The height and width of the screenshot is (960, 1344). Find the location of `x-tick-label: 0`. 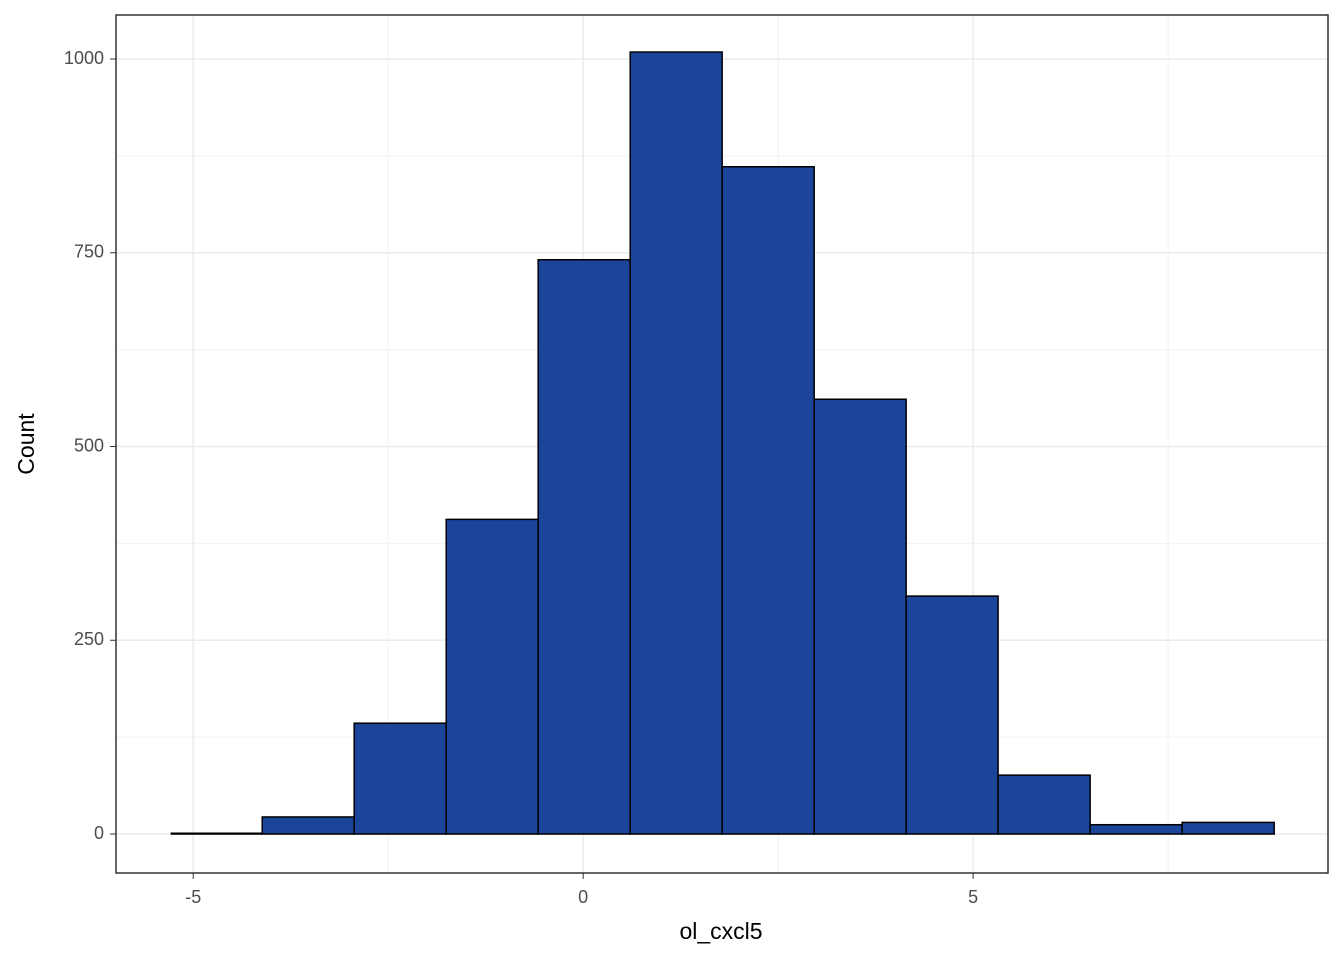

x-tick-label: 0 is located at coordinates (583, 897).